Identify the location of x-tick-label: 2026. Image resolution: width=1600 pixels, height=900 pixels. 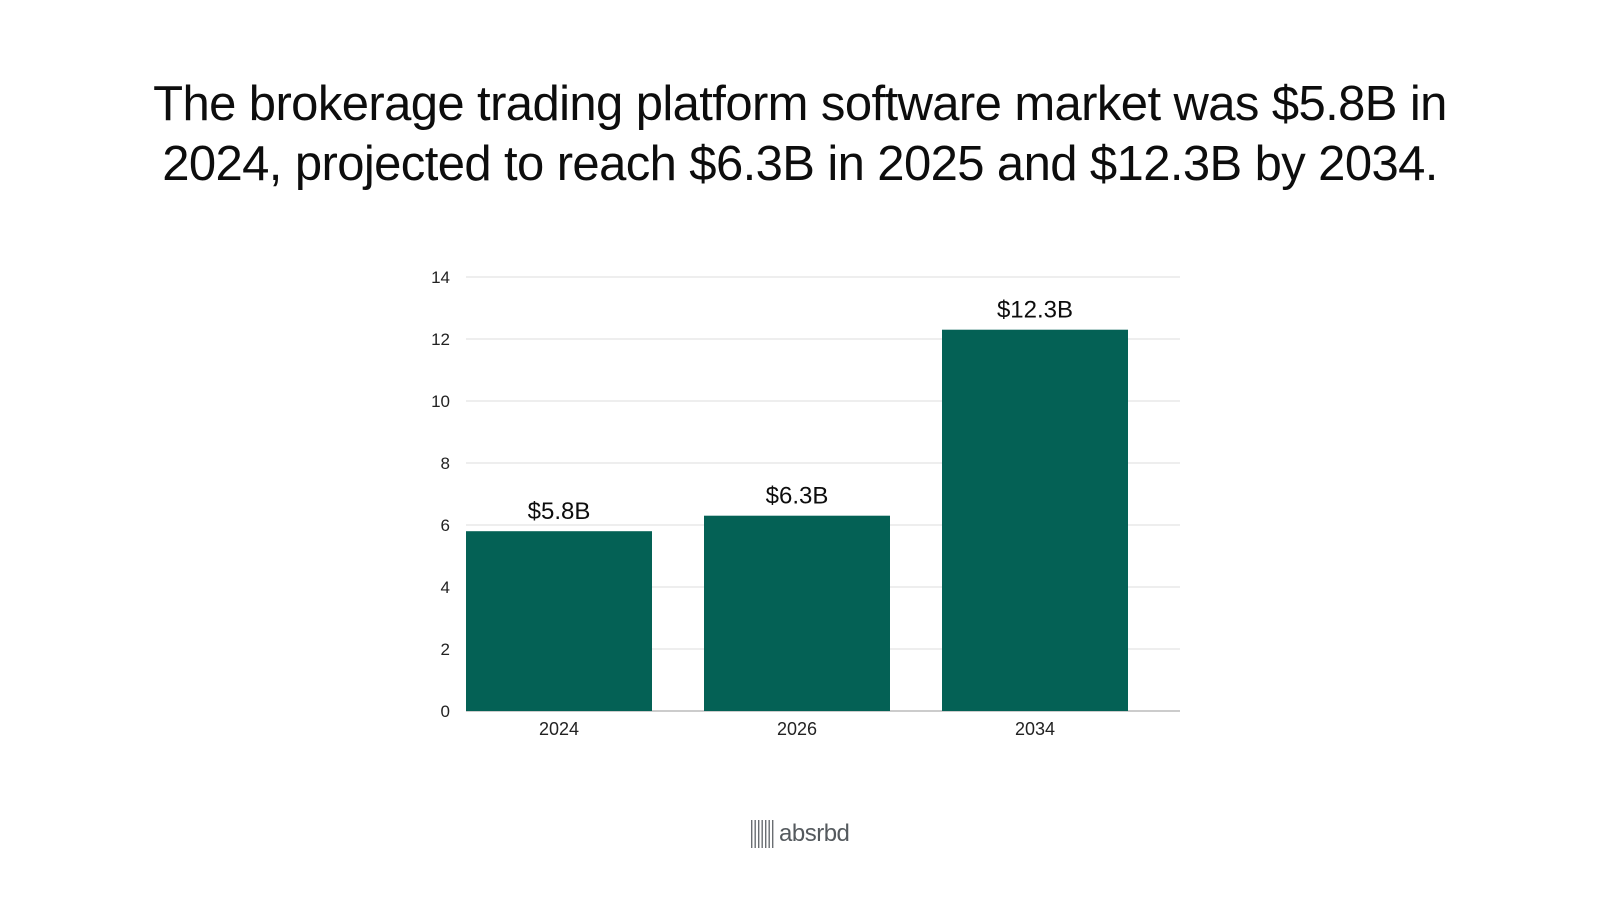
(797, 729).